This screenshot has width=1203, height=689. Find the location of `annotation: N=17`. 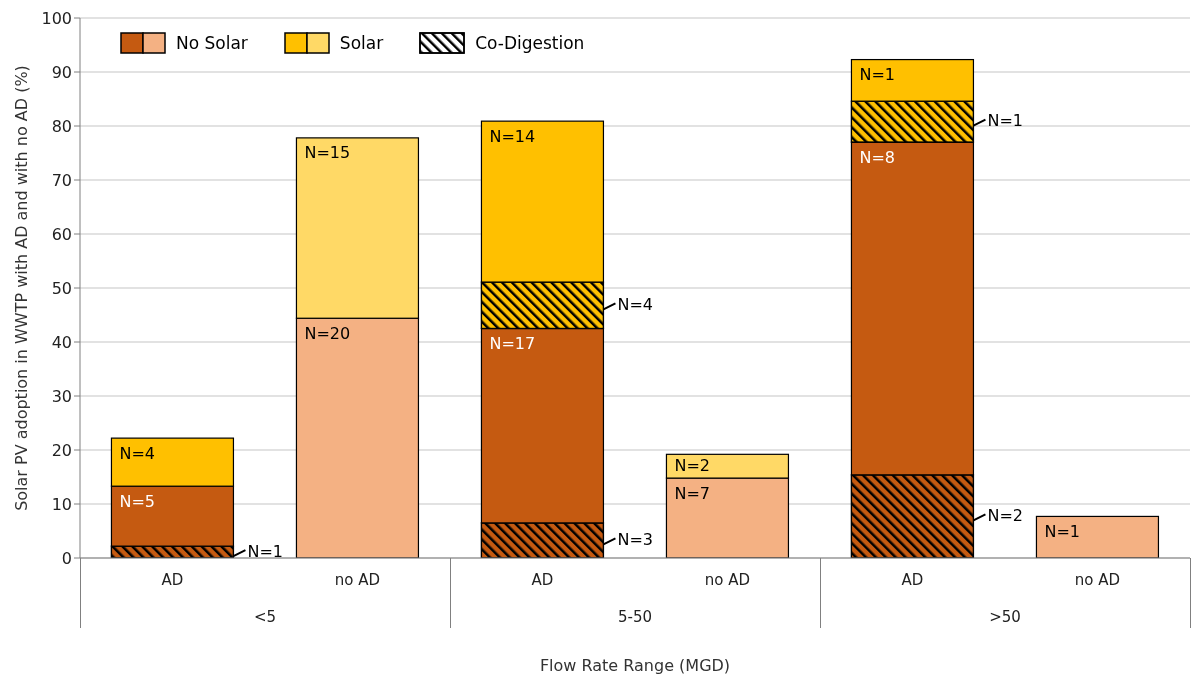

annotation: N=17 is located at coordinates (512, 343).